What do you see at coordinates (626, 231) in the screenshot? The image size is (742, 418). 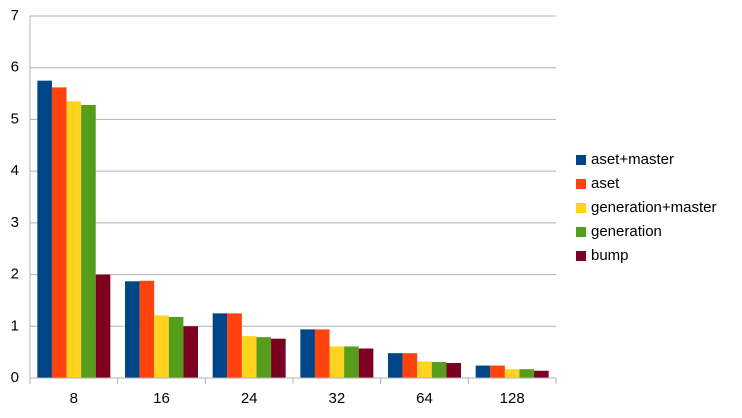 I see `legend-label: generation` at bounding box center [626, 231].